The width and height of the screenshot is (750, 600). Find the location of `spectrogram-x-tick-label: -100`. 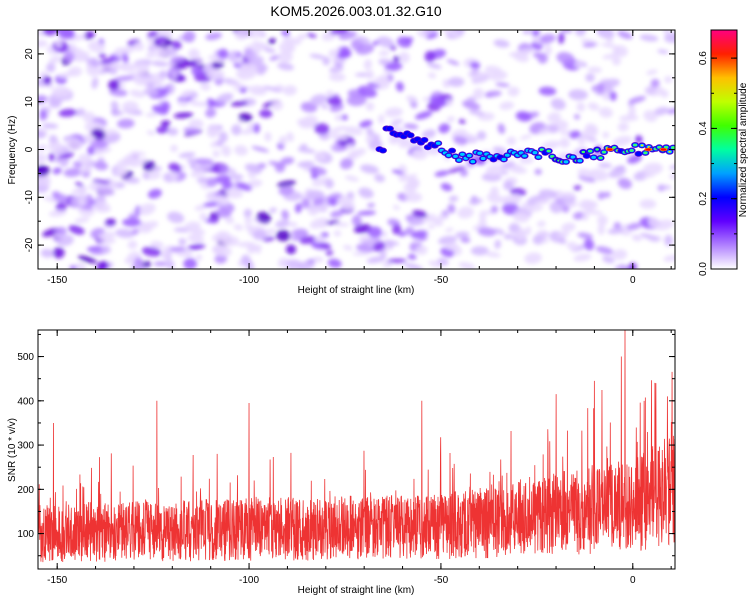

spectrogram-x-tick-label: -100 is located at coordinates (249, 280).